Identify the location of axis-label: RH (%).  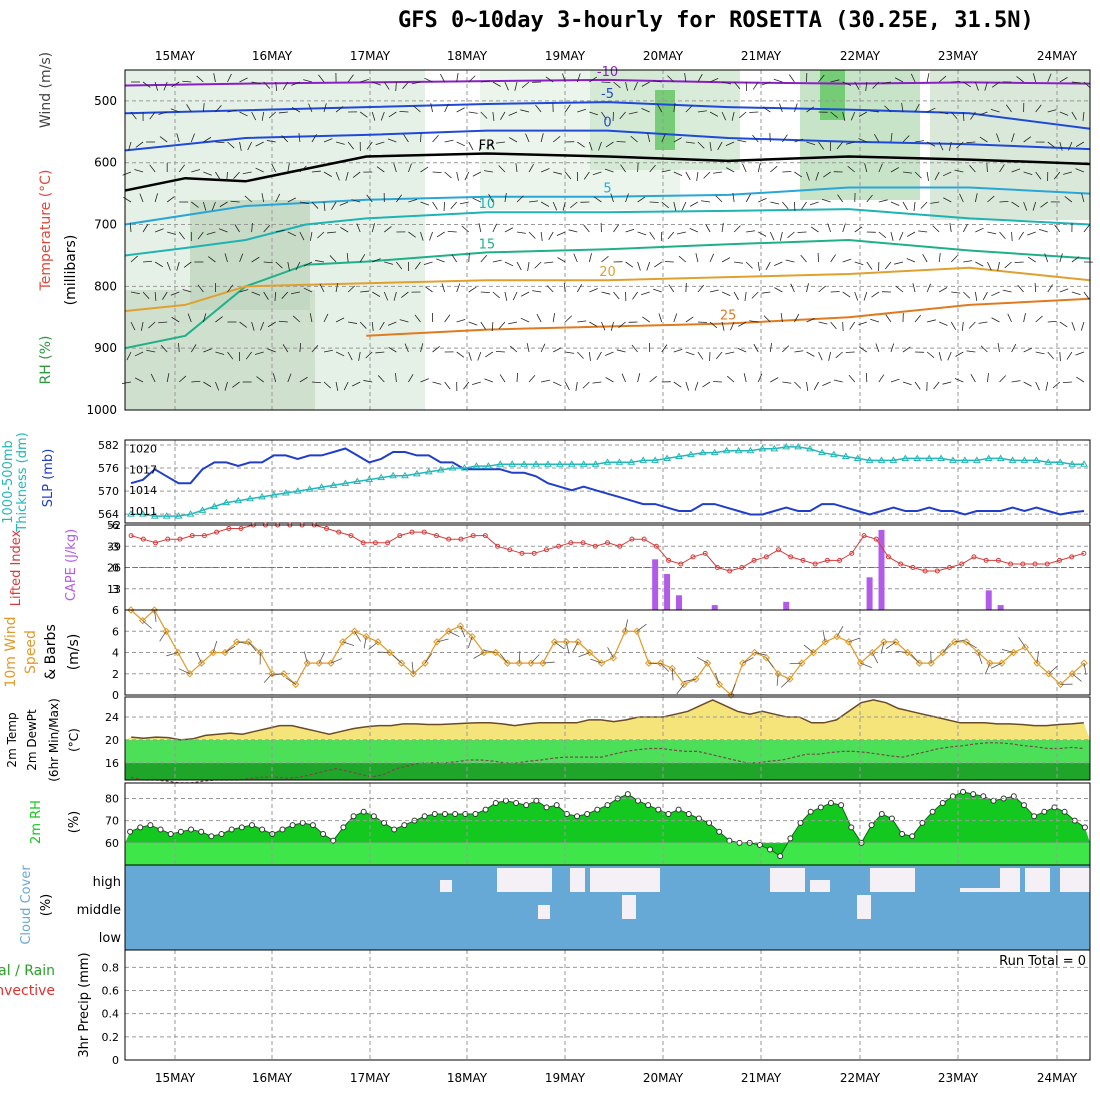
(46, 360).